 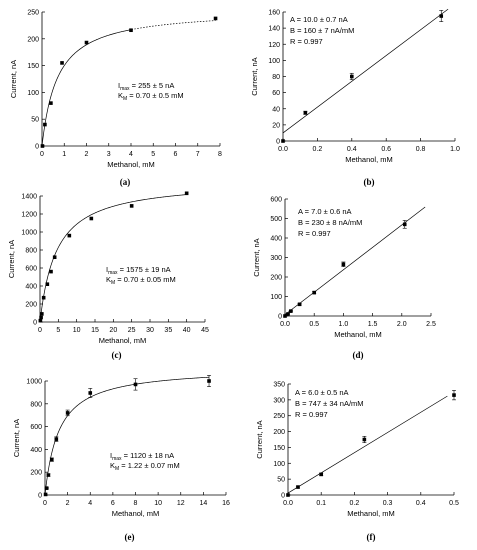 I want to click on fit-annotation: A = 10.0 ± 0.7 nA, so click(x=319, y=19).